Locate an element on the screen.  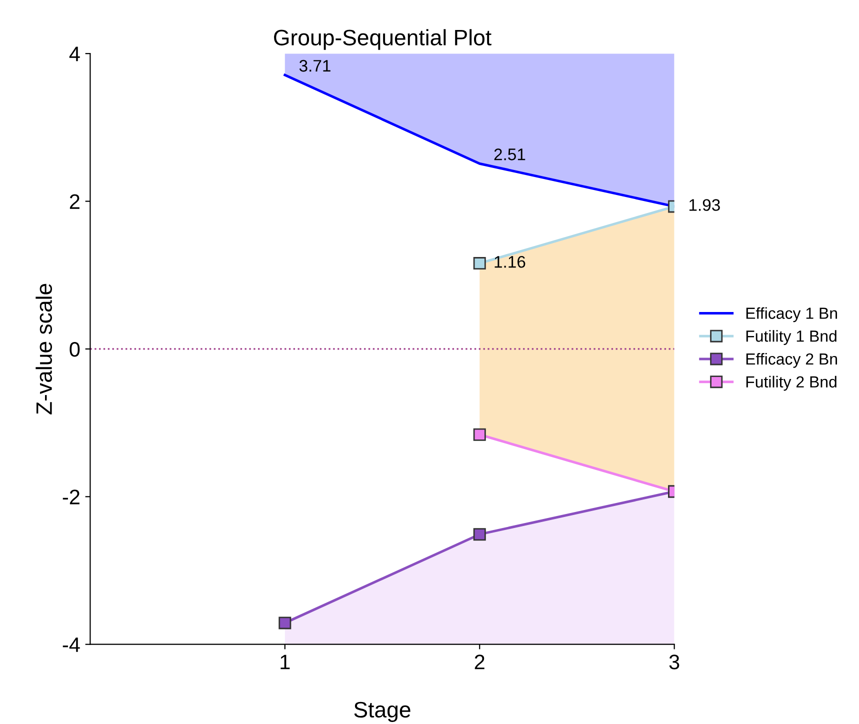
legend-label: Efficacy 1 Bn is located at coordinates (791, 314).